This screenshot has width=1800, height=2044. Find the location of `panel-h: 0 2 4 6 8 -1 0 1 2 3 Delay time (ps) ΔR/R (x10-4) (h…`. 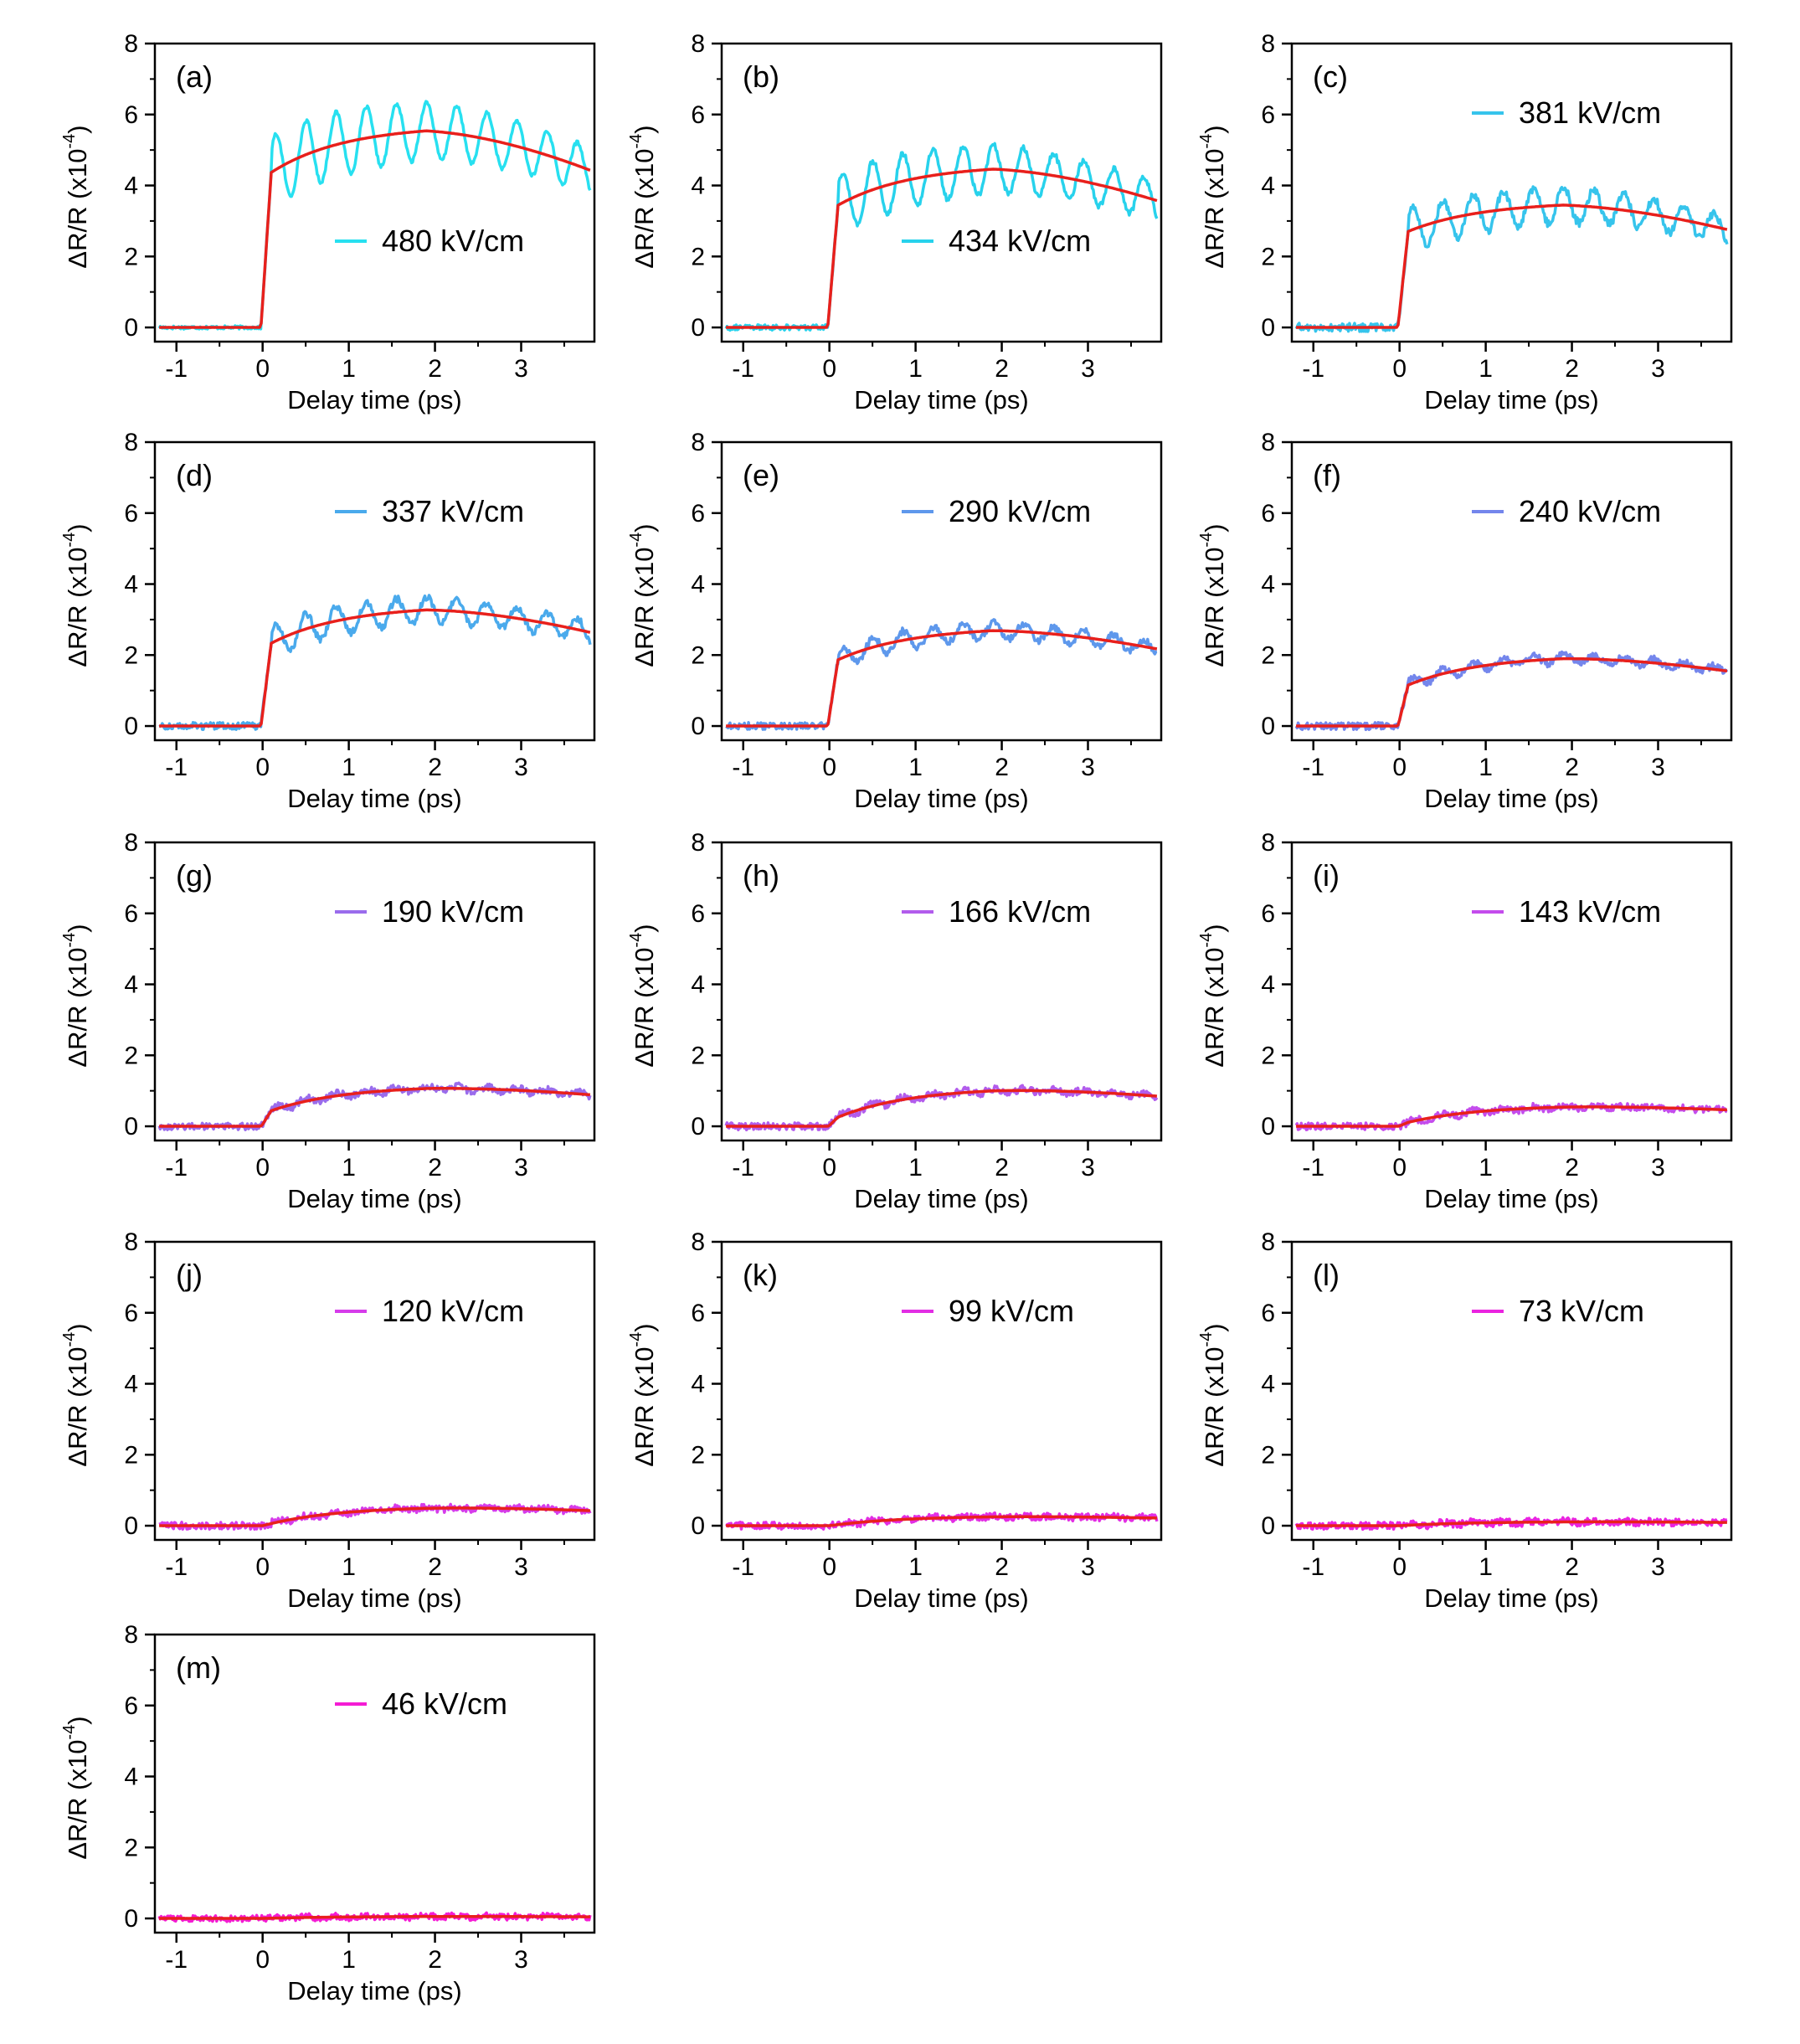

panel-h: 0 2 4 6 8 -1 0 1 2 3 Delay time (ps) ΔR/R (x10-4) (h… is located at coordinates (895, 1021).